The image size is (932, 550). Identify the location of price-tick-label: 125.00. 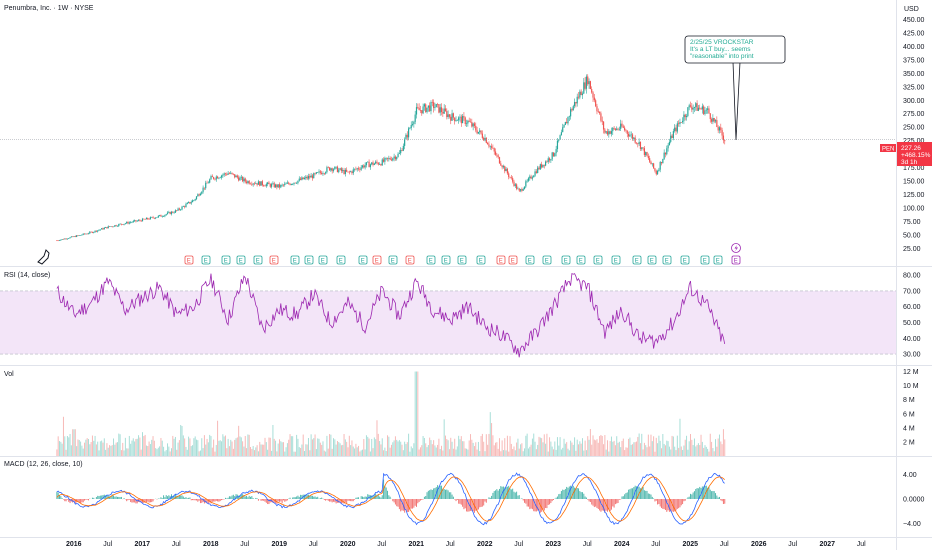
(914, 195).